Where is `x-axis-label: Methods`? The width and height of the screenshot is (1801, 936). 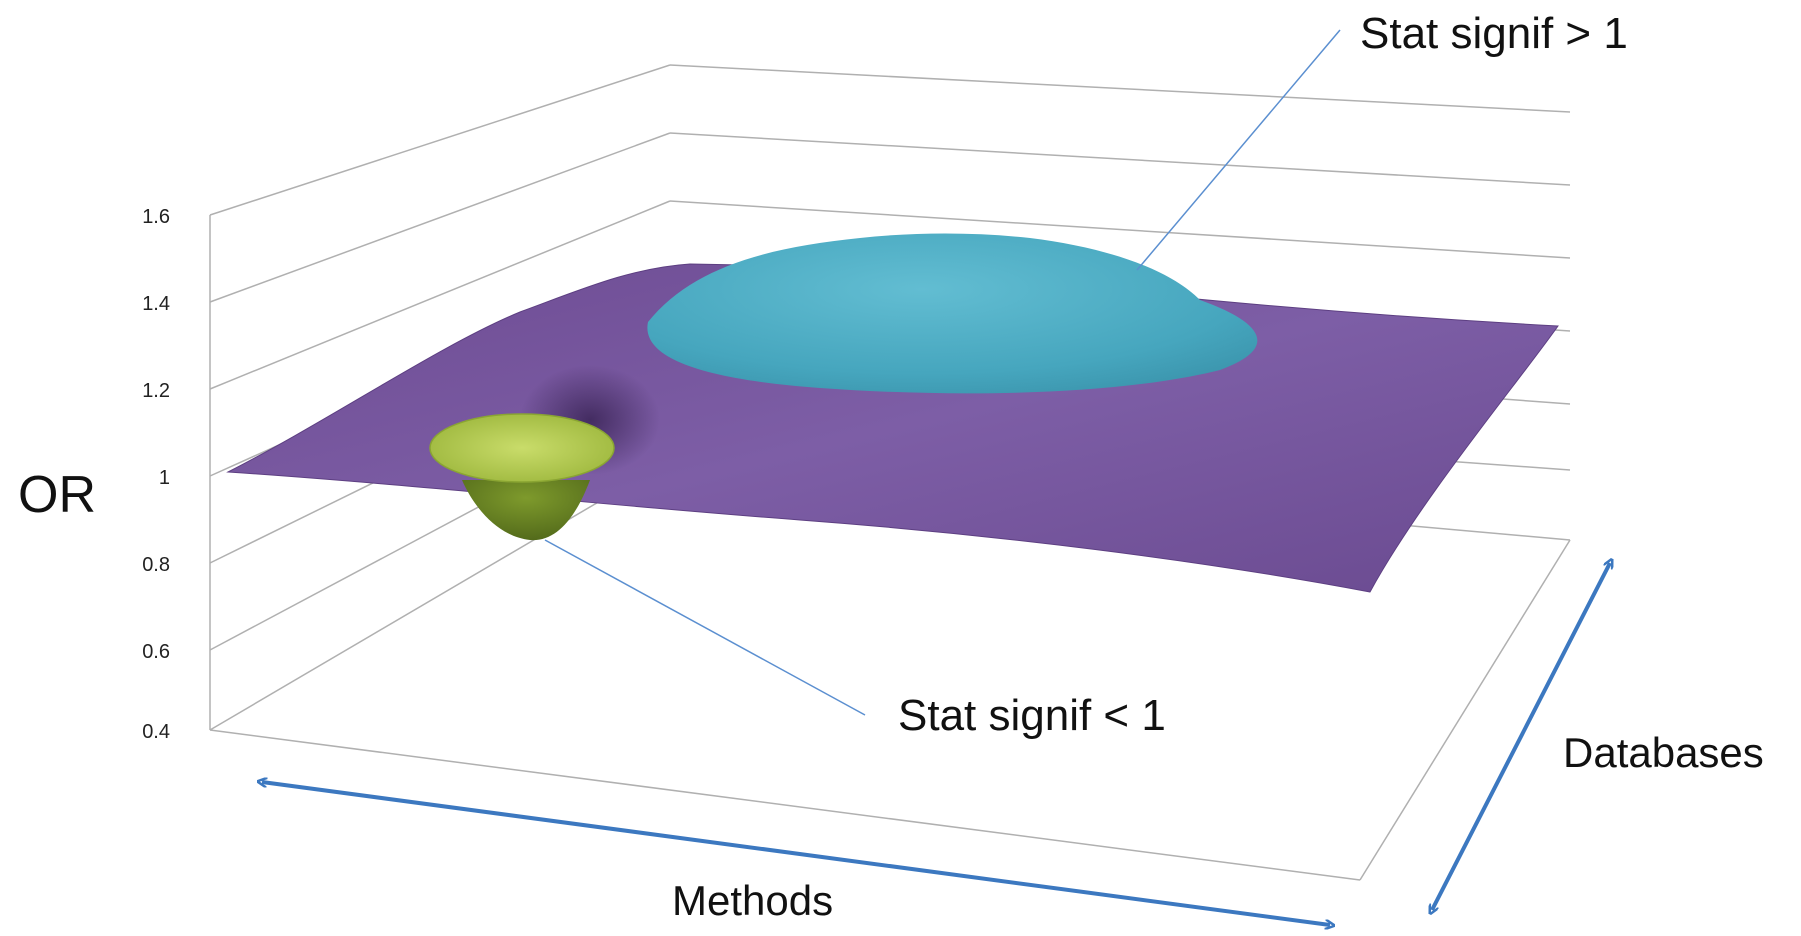
x-axis-label: Methods is located at coordinates (752, 900).